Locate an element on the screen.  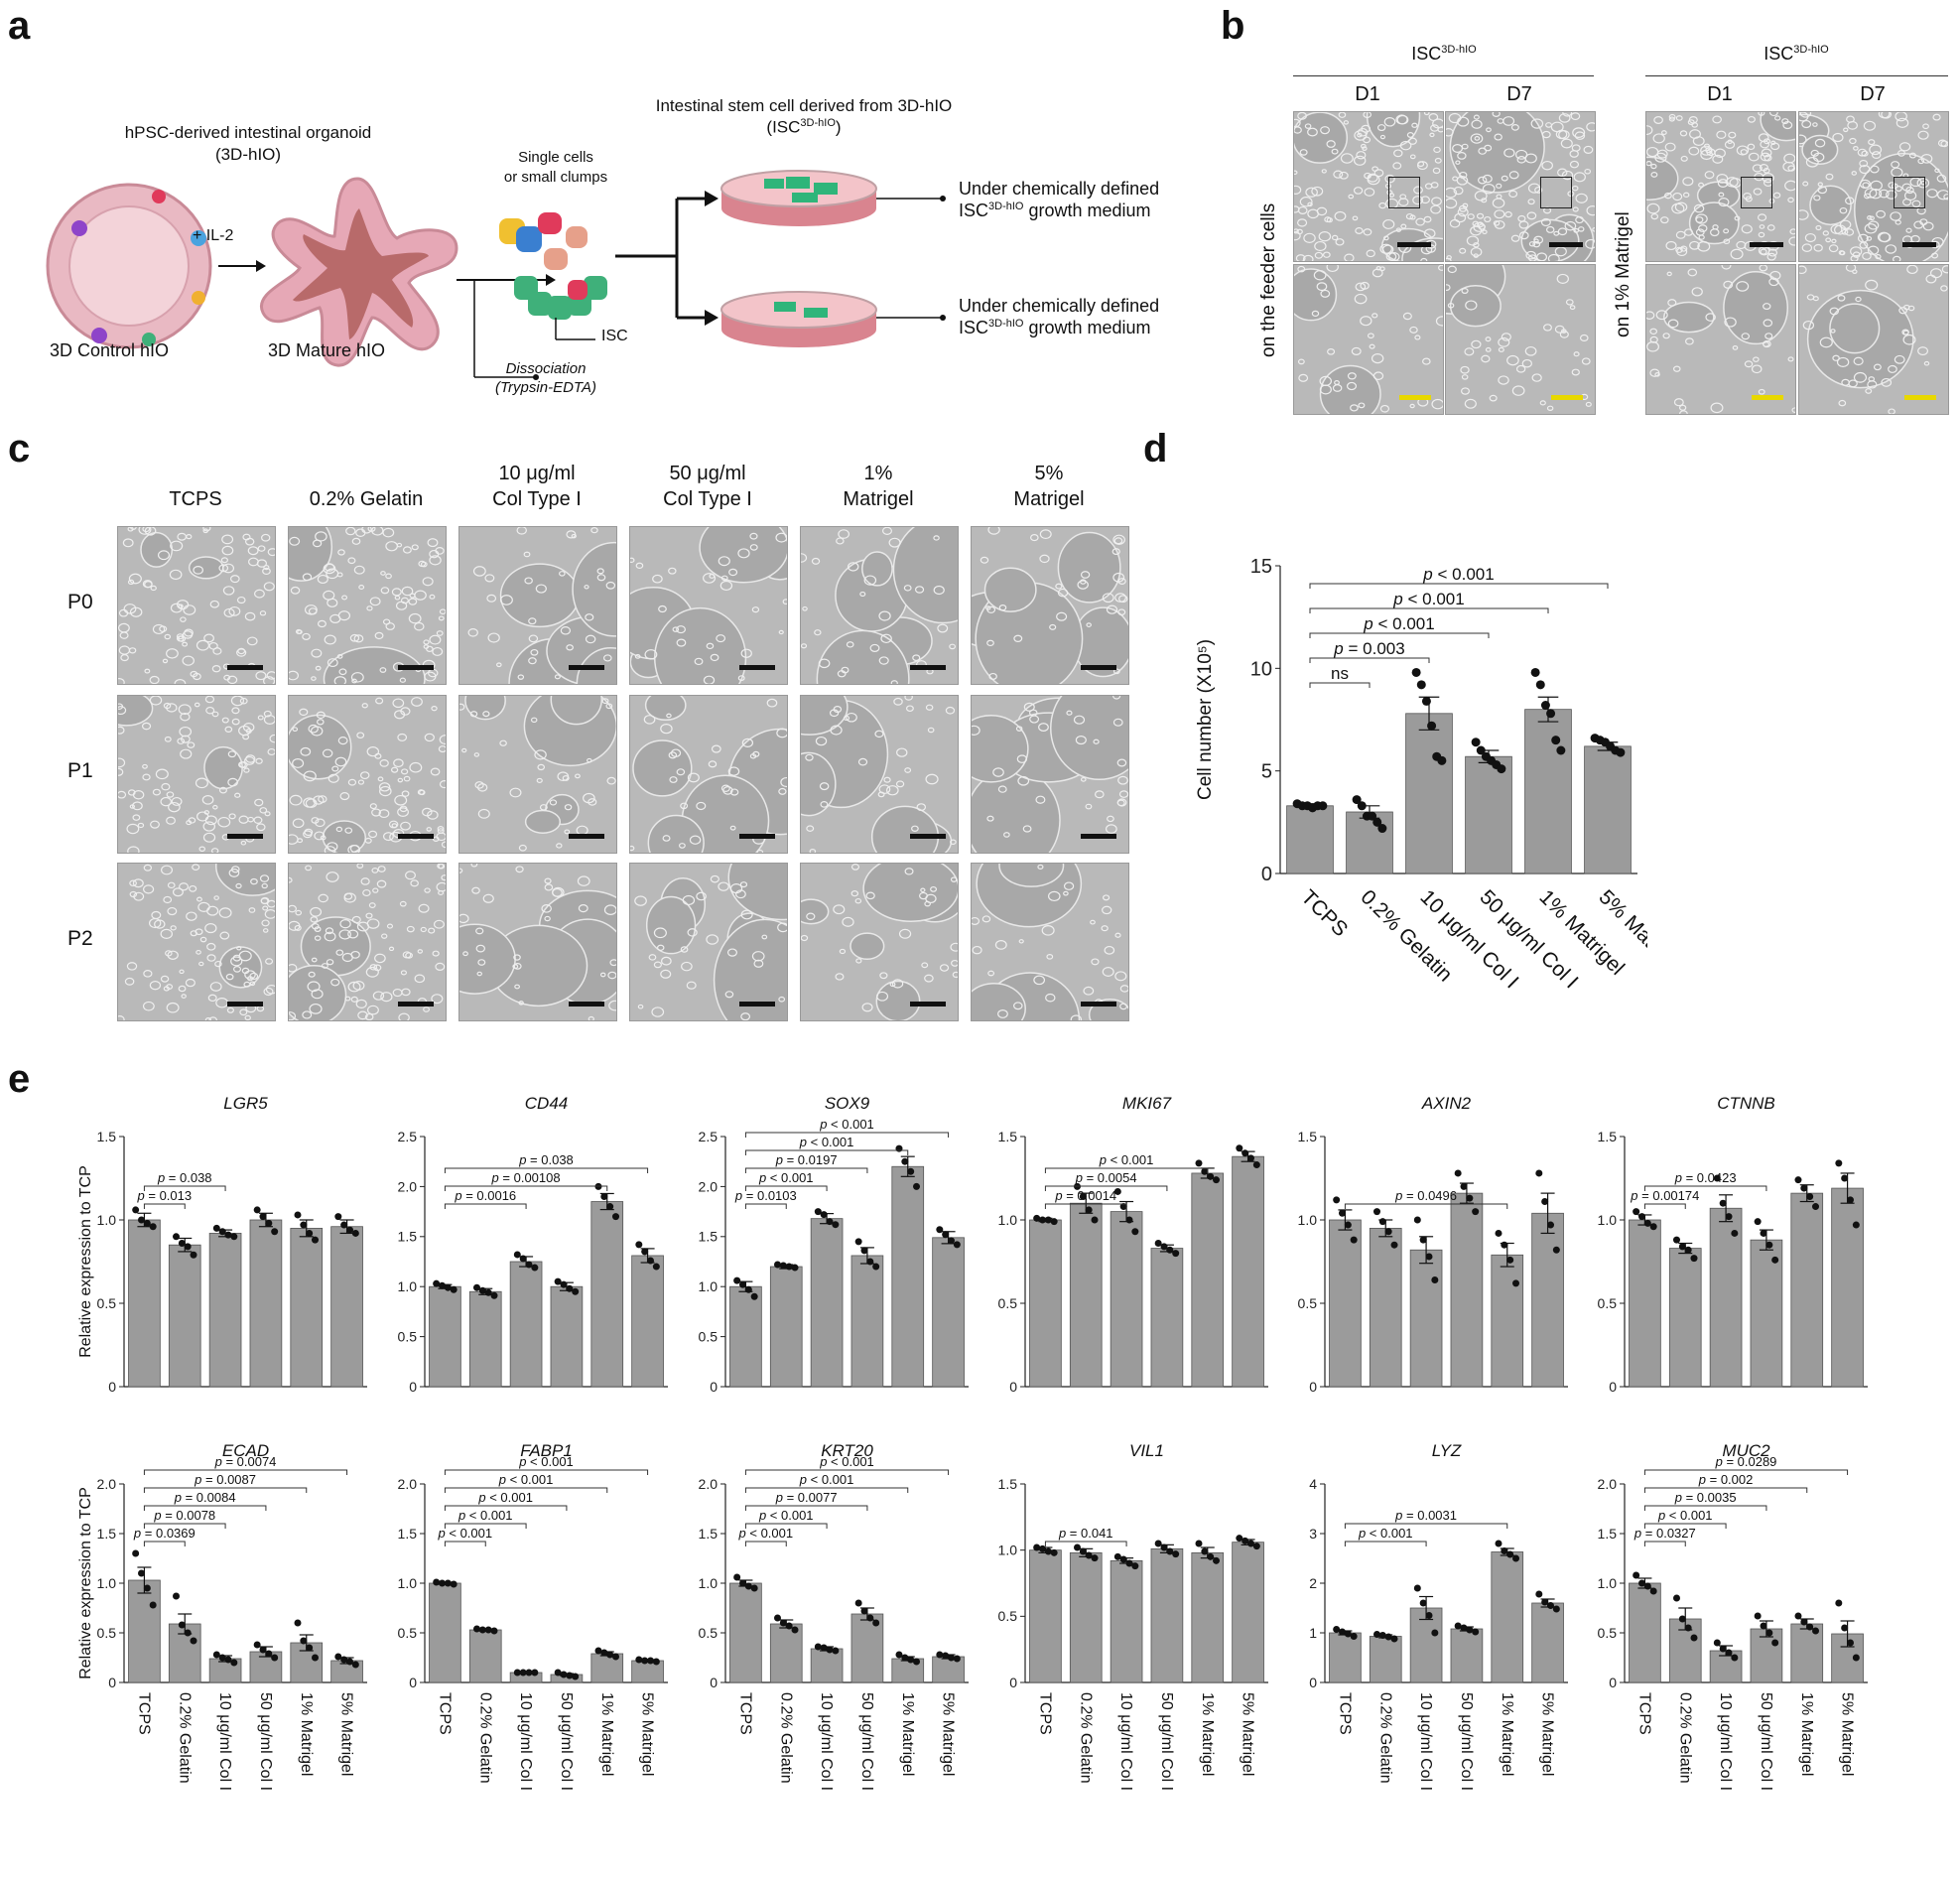
p-value: = 0.013 is located at coordinates (168, 1195).